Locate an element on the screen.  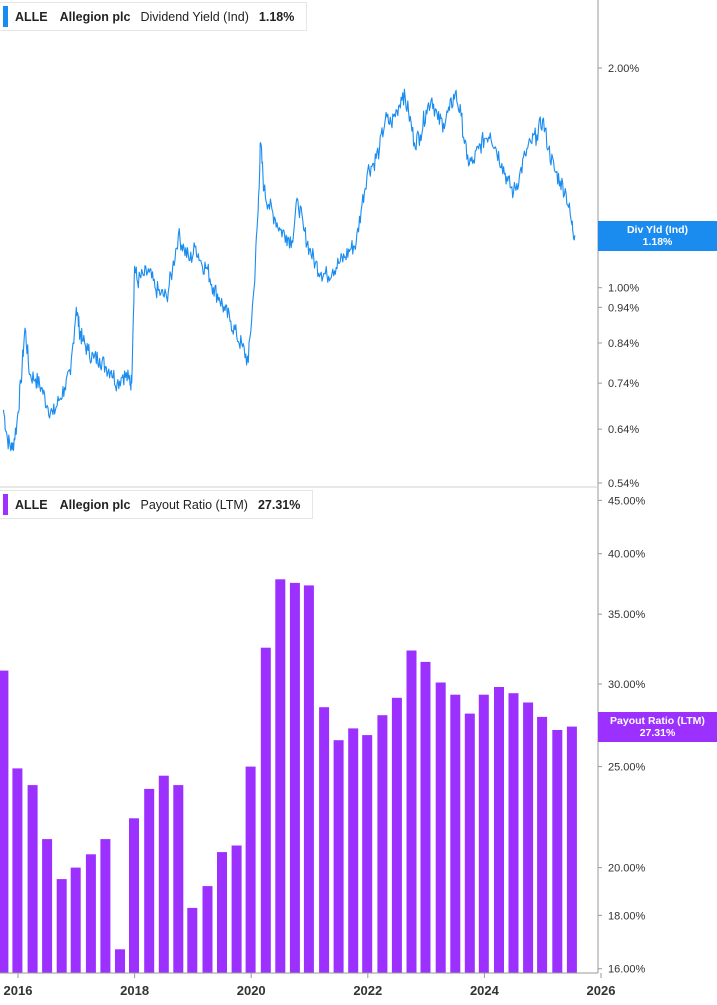
dividend-yield-value-tag: Div Yld (Ind) 1.18% is located at coordinates (657, 236).